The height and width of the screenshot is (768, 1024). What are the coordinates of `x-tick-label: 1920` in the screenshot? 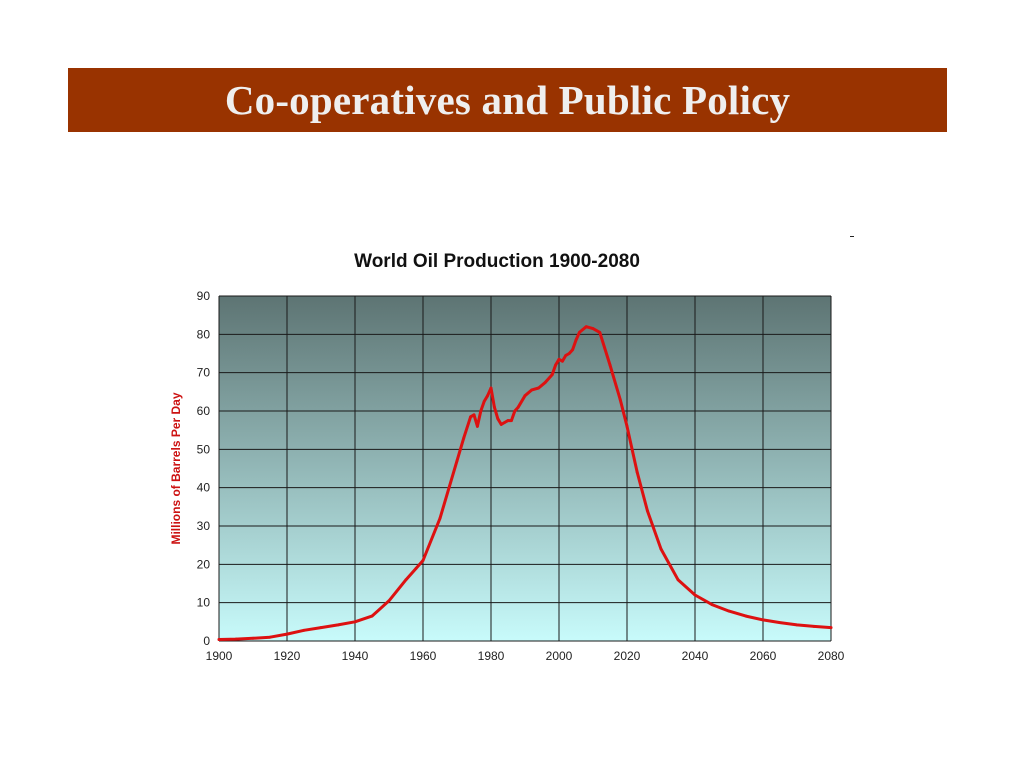 It's located at (287, 656).